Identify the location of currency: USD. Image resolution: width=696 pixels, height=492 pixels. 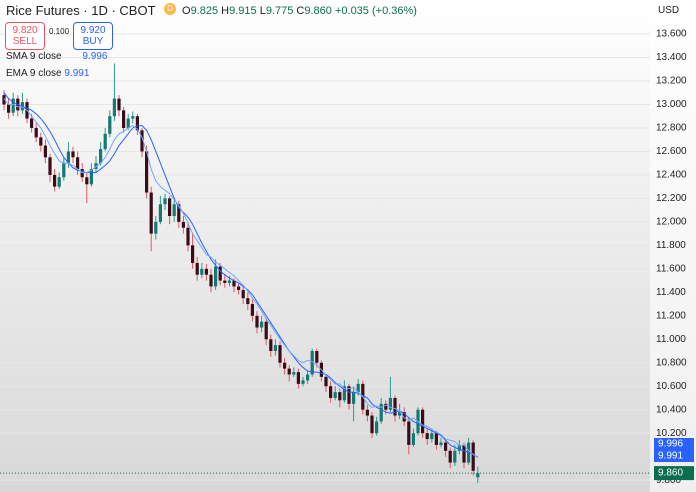
(669, 10).